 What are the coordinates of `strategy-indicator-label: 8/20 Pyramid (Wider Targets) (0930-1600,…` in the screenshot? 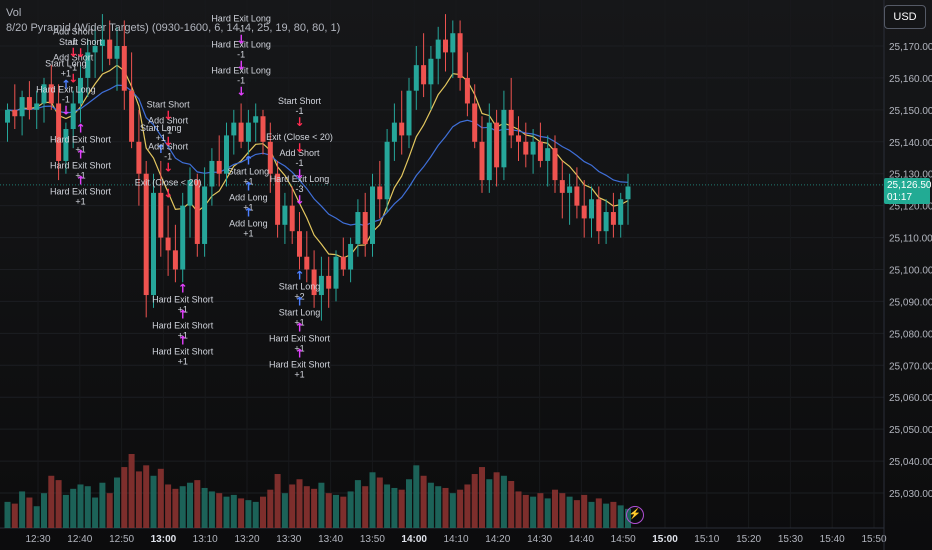 It's located at (173, 28).